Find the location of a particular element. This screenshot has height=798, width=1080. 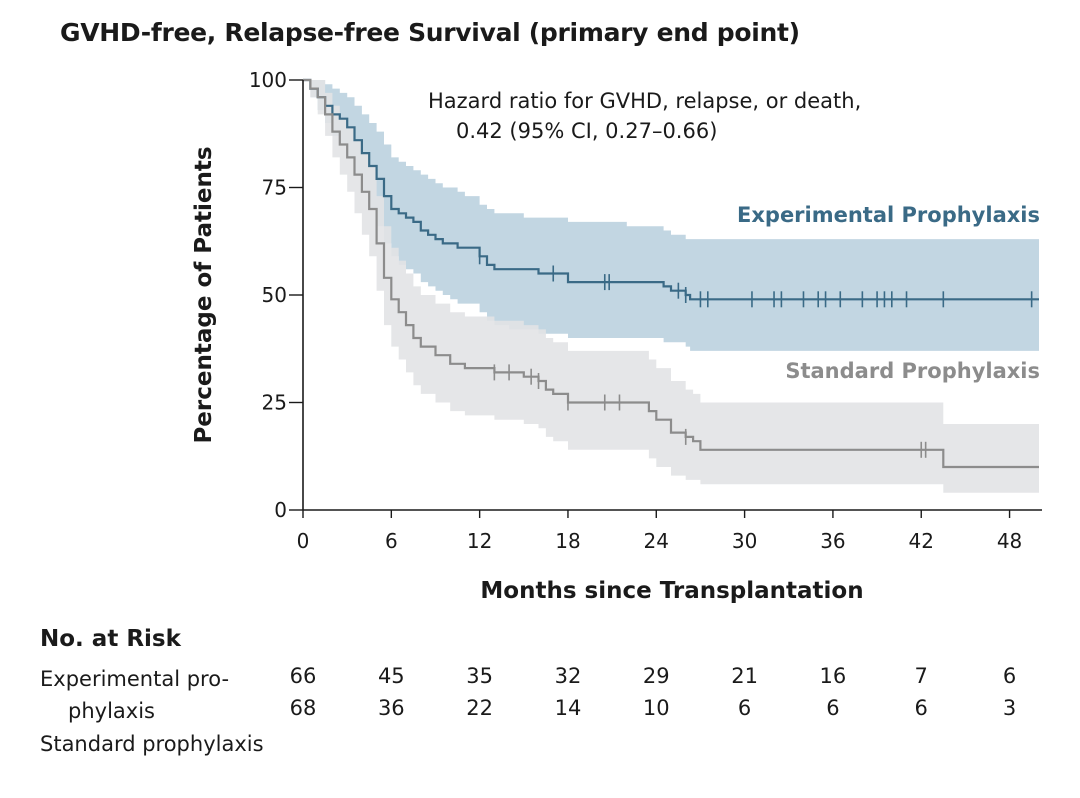

risk-value-experimental: 32 is located at coordinates (568, 676).